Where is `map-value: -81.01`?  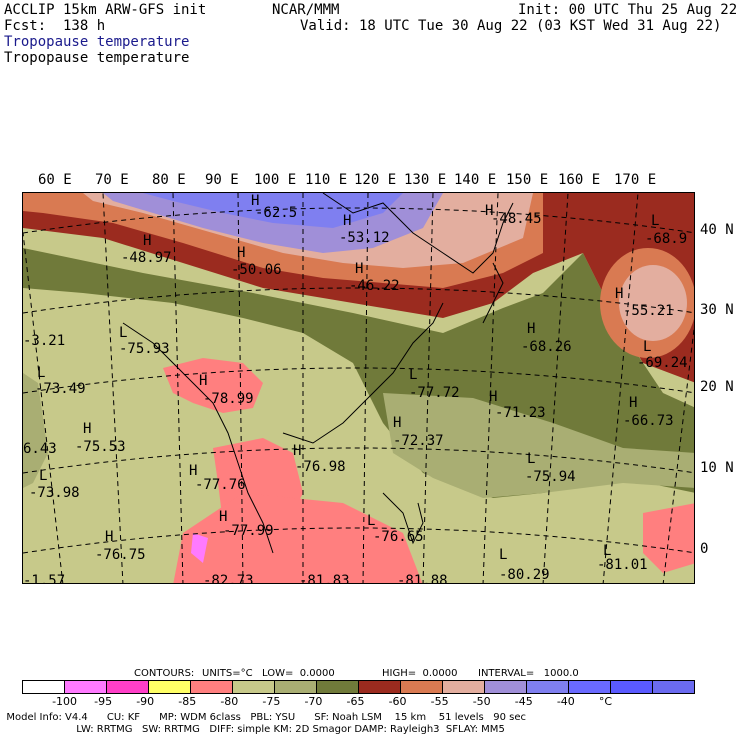
map-value: -81.01 is located at coordinates (622, 565).